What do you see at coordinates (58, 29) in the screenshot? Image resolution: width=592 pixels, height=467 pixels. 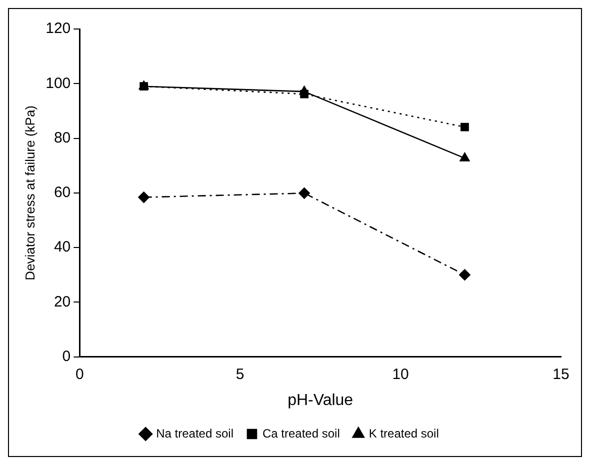 I see `y-tick-label: 120` at bounding box center [58, 29].